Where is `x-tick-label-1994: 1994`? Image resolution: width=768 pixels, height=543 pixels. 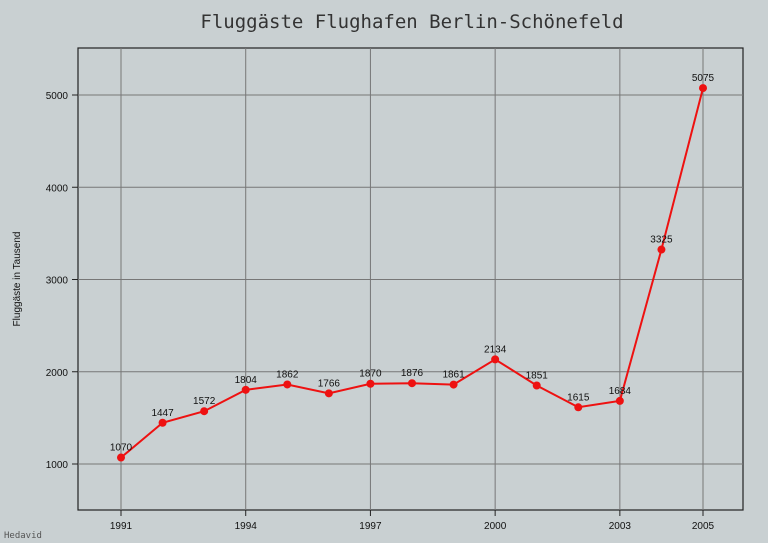 x-tick-label-1994: 1994 is located at coordinates (246, 526).